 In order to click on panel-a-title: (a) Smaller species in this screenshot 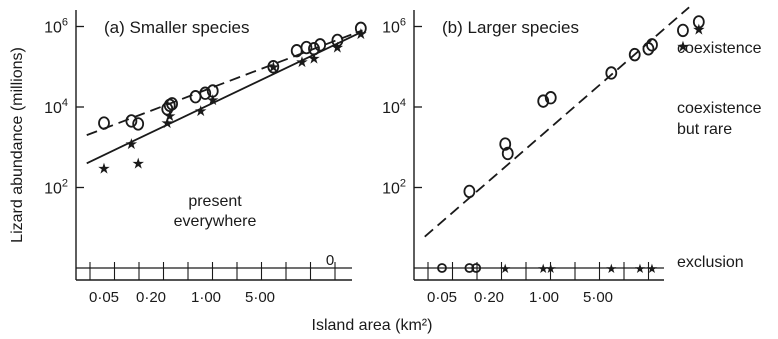, I will do `click(177, 27)`.